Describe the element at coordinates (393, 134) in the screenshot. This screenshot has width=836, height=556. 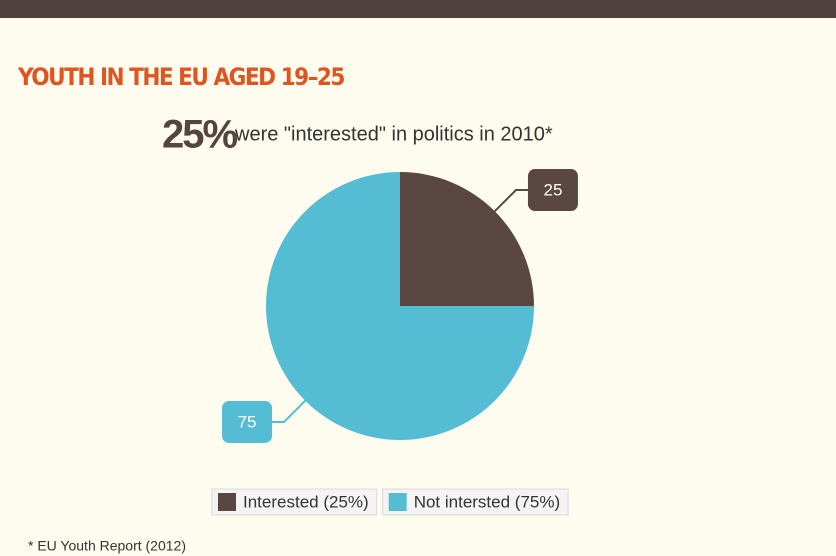
I see `chart-subtitle: were "interested" in politics in 2010*` at that location.